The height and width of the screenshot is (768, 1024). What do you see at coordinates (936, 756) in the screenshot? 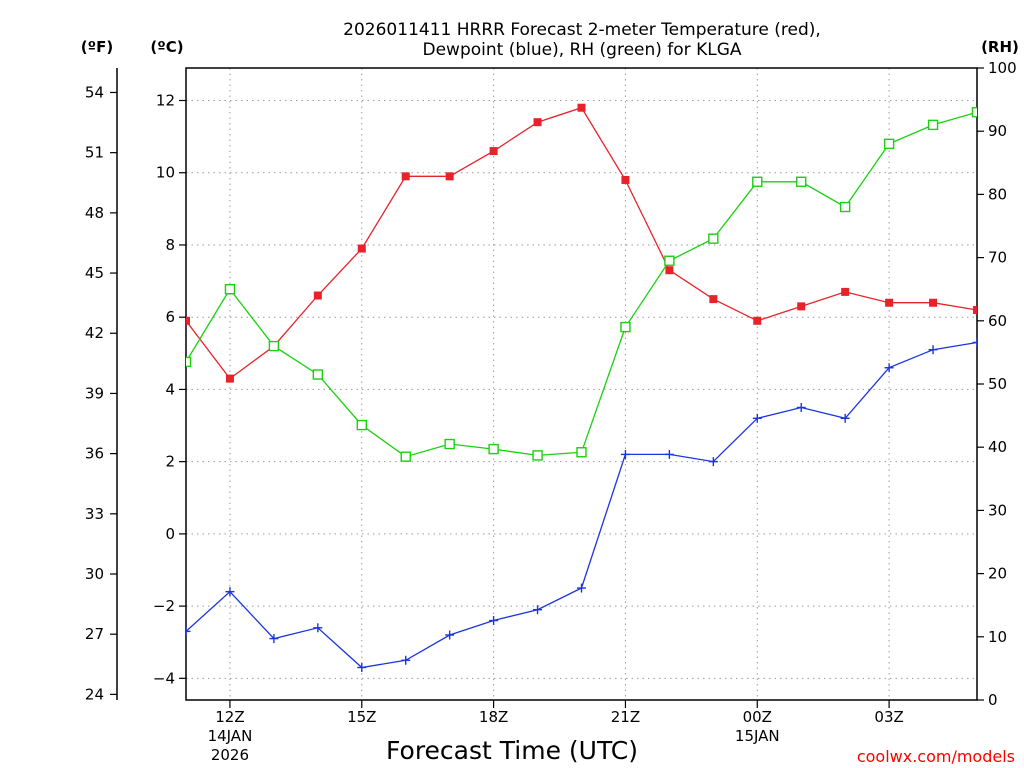
I see `credit-text: coolwx.com/models` at bounding box center [936, 756].